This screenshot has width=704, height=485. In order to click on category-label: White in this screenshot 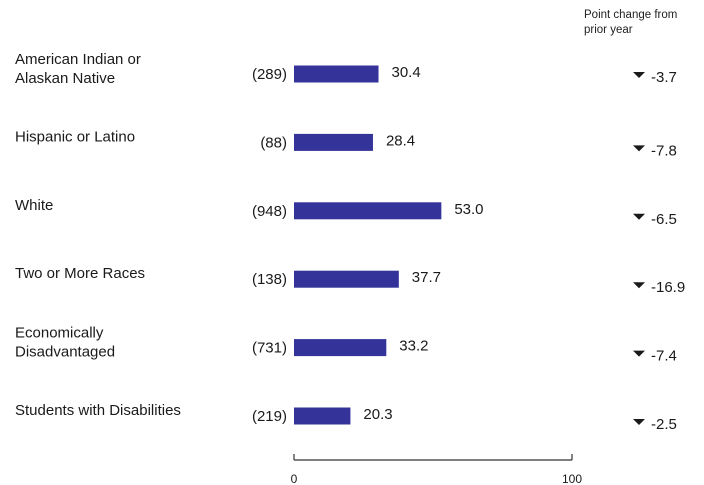, I will do `click(34, 205)`.